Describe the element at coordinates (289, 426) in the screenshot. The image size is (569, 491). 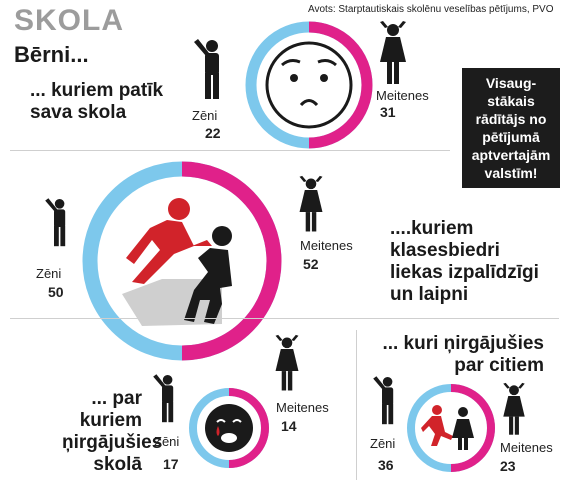
I see `girls-value: 14` at that location.